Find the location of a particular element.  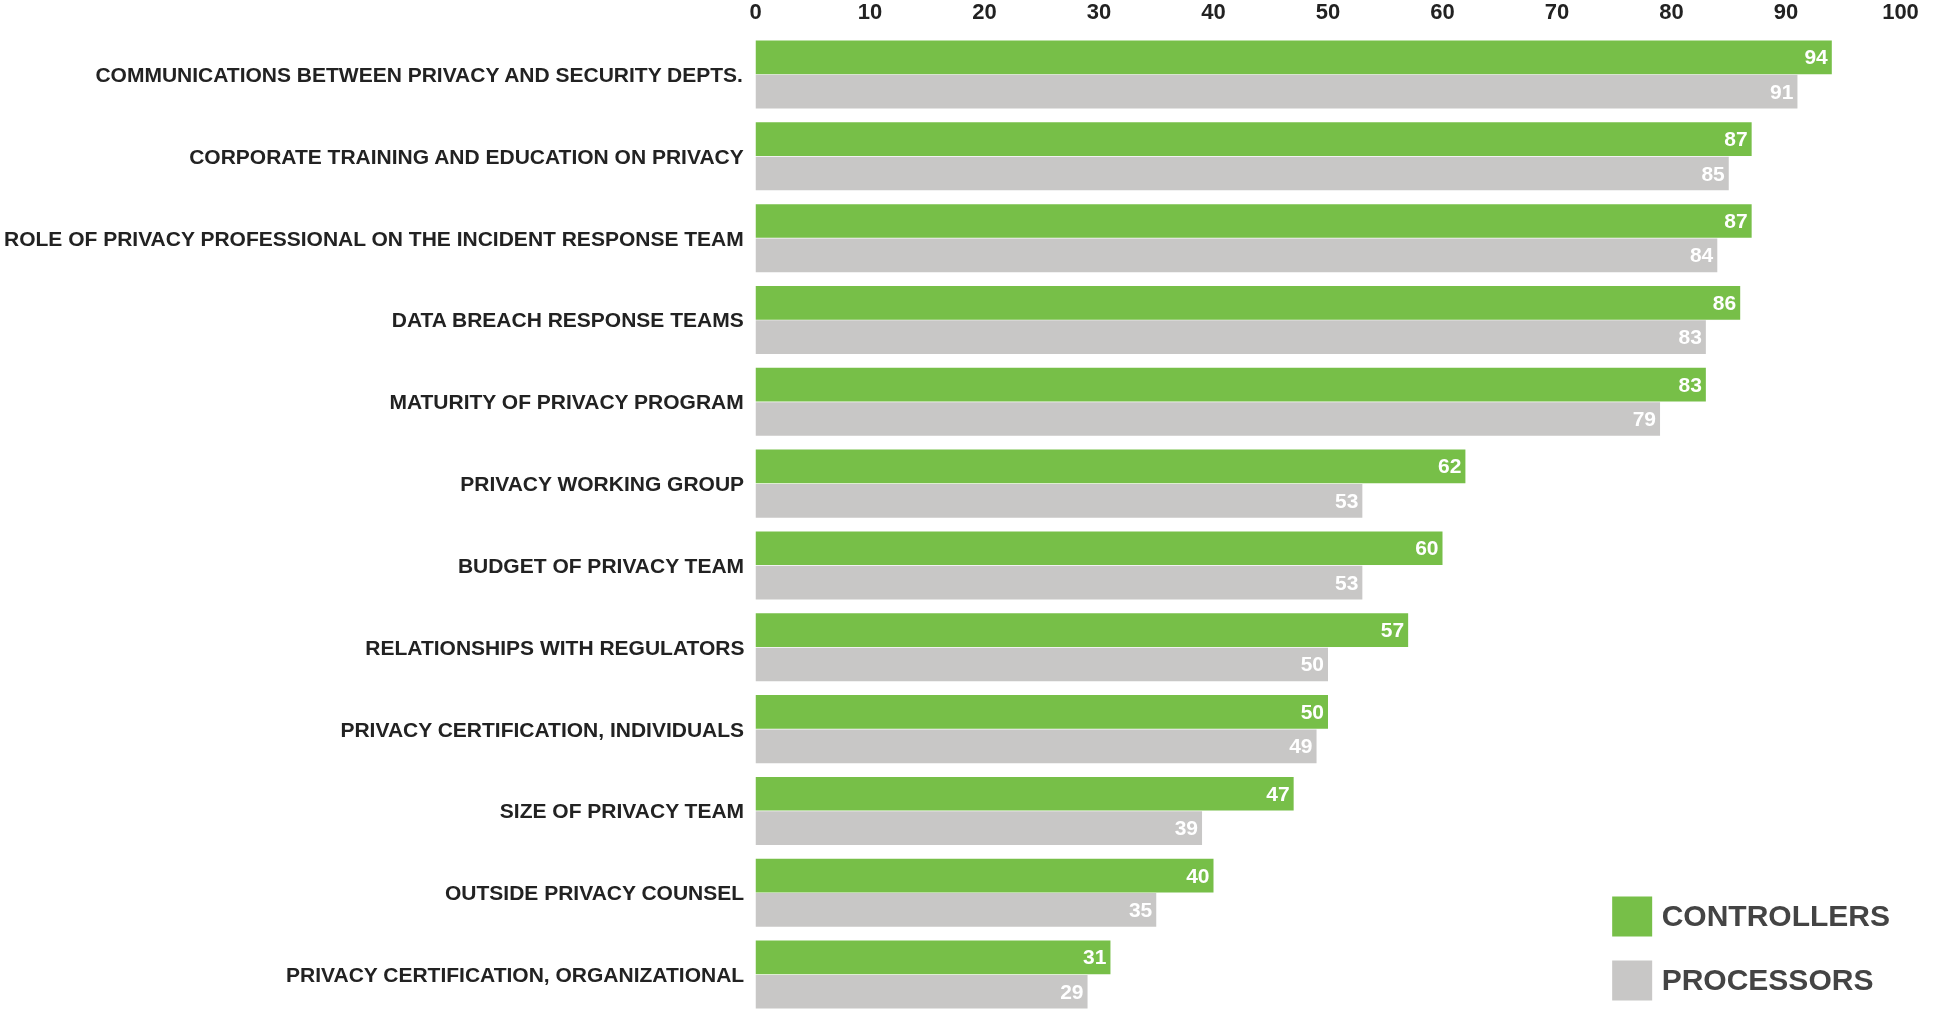

y-tick-label: SIZE OF PRIVACY TEAM is located at coordinates (622, 811).